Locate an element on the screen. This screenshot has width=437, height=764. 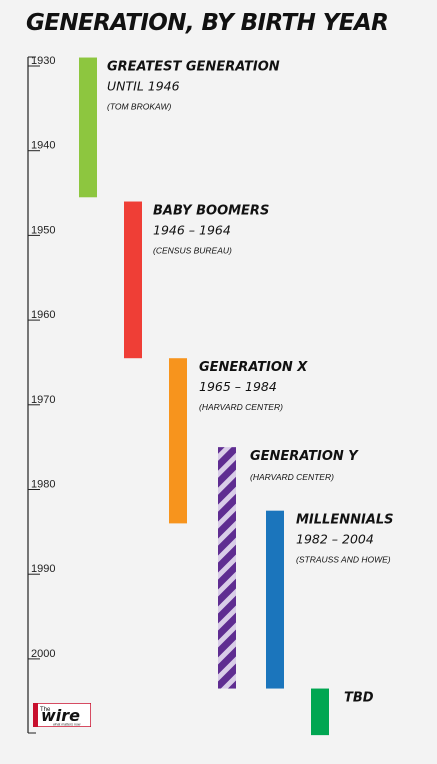
generation-name: GREATEST GENERATION is located at coordinates (193, 67).